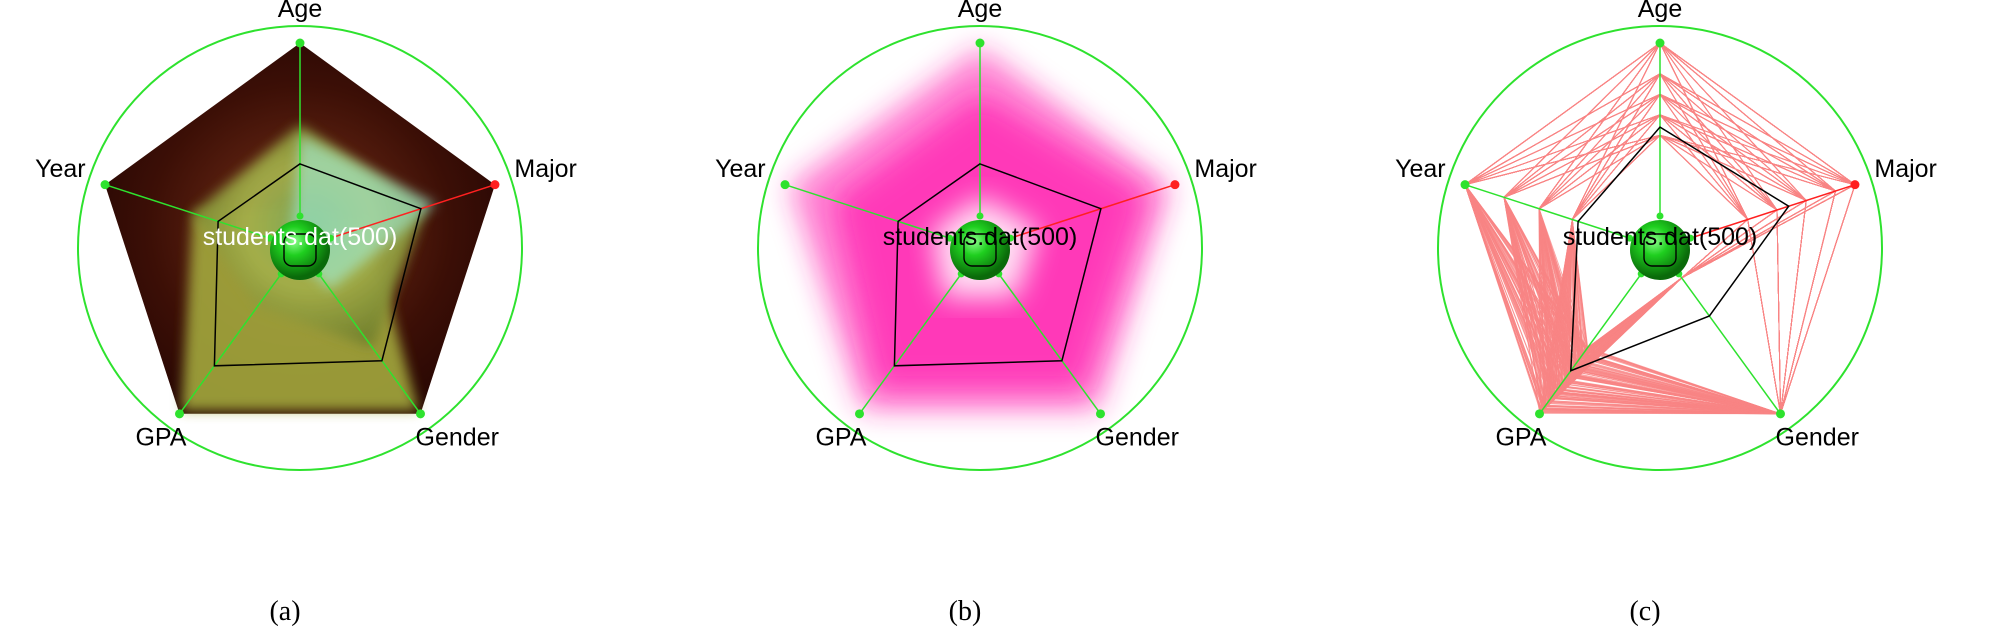 The height and width of the screenshot is (636, 1989). I want to click on record-lines-c, so click(1660, 228).